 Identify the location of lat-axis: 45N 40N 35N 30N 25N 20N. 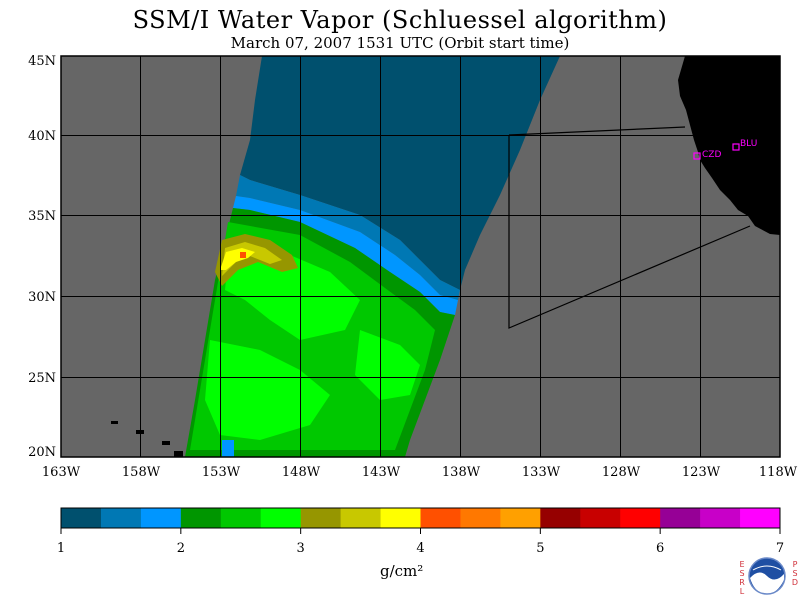
(42, 257).